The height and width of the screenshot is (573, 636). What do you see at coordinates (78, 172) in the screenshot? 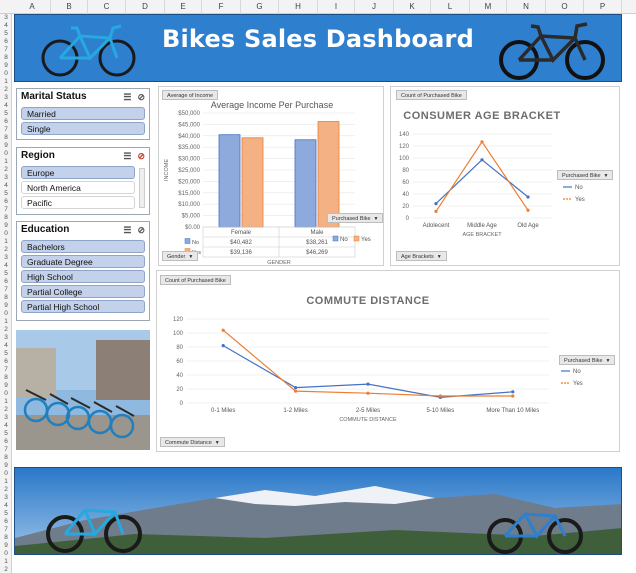
I see `slicer-item-europe: Europe` at bounding box center [78, 172].